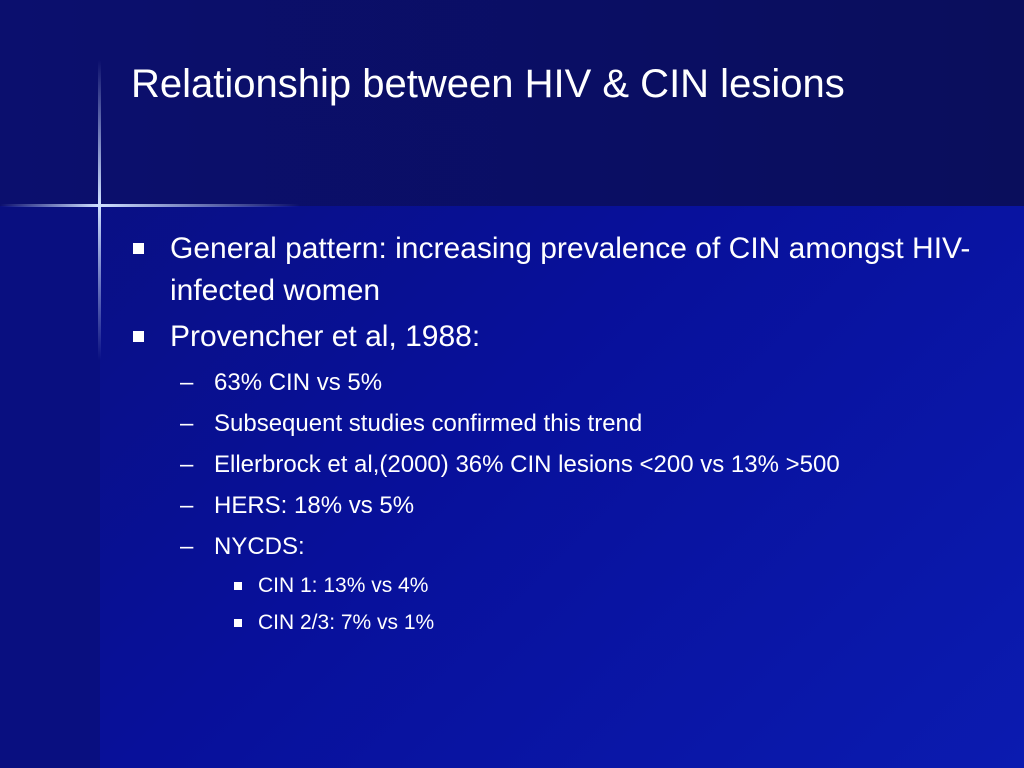 The width and height of the screenshot is (1024, 768). What do you see at coordinates (150, 205) in the screenshot?
I see `flare-horizontal` at bounding box center [150, 205].